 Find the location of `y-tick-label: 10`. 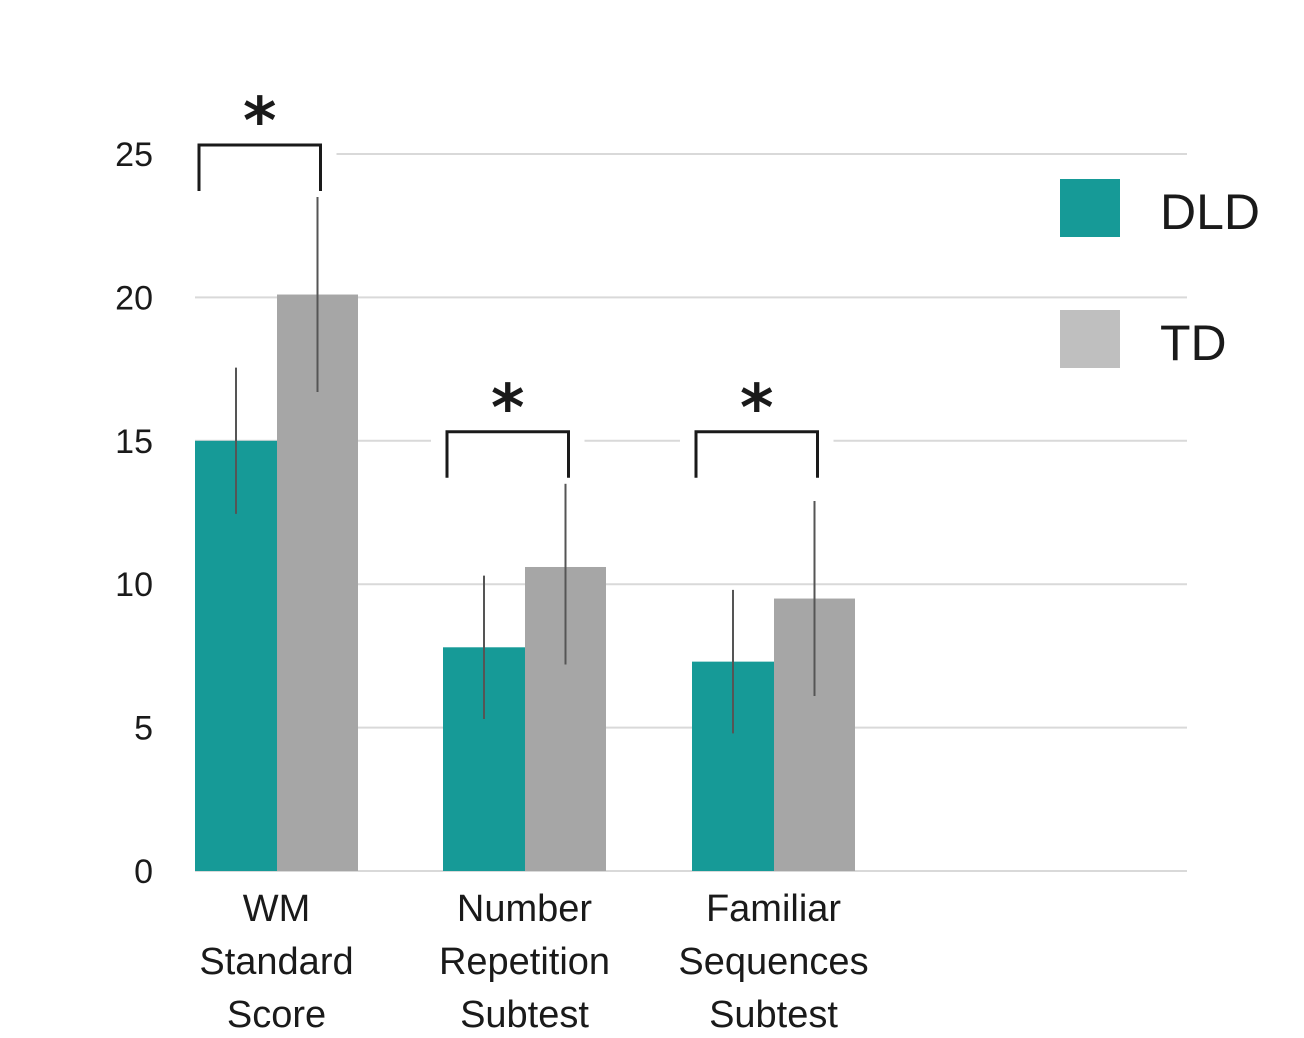

y-tick-label: 10 is located at coordinates (134, 585).